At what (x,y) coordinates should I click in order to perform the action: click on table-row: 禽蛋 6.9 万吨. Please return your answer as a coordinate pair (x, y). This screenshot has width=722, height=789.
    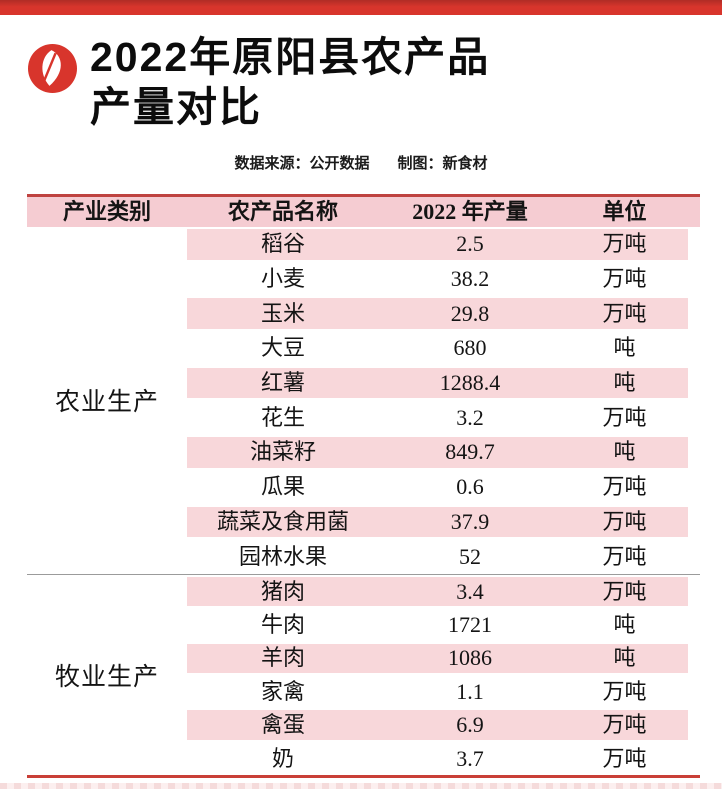
    Looking at the image, I should click on (363, 724).